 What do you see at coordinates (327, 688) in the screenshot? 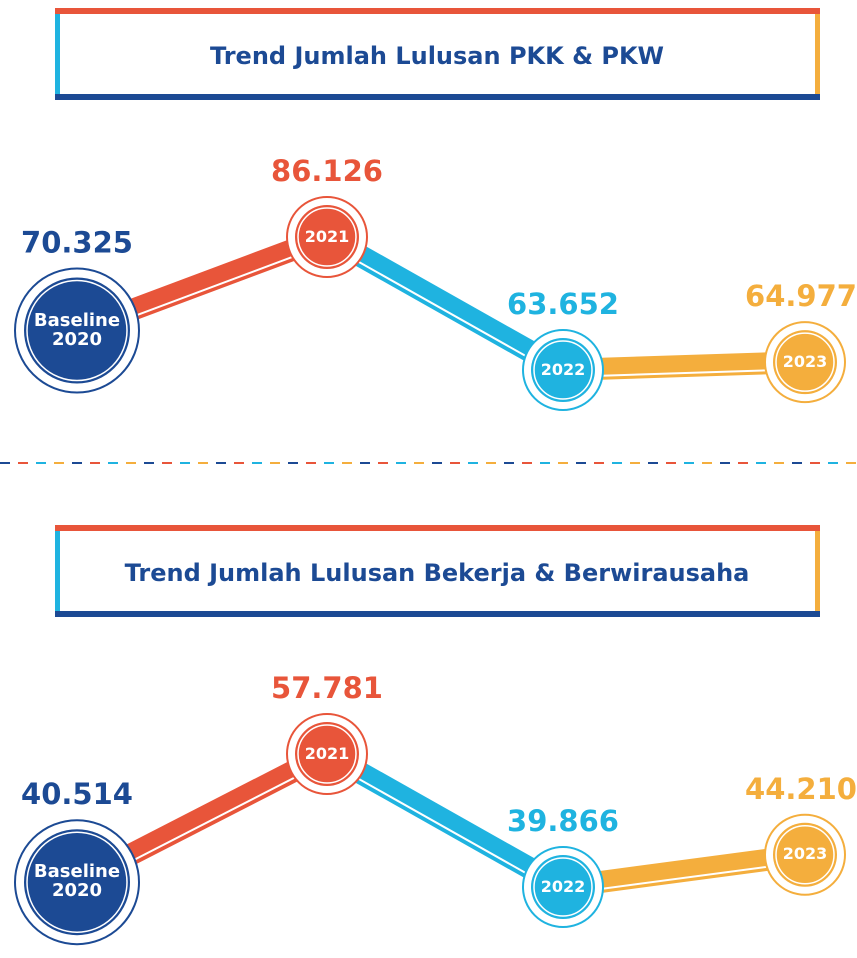
I see `value-label: 57.781` at bounding box center [327, 688].